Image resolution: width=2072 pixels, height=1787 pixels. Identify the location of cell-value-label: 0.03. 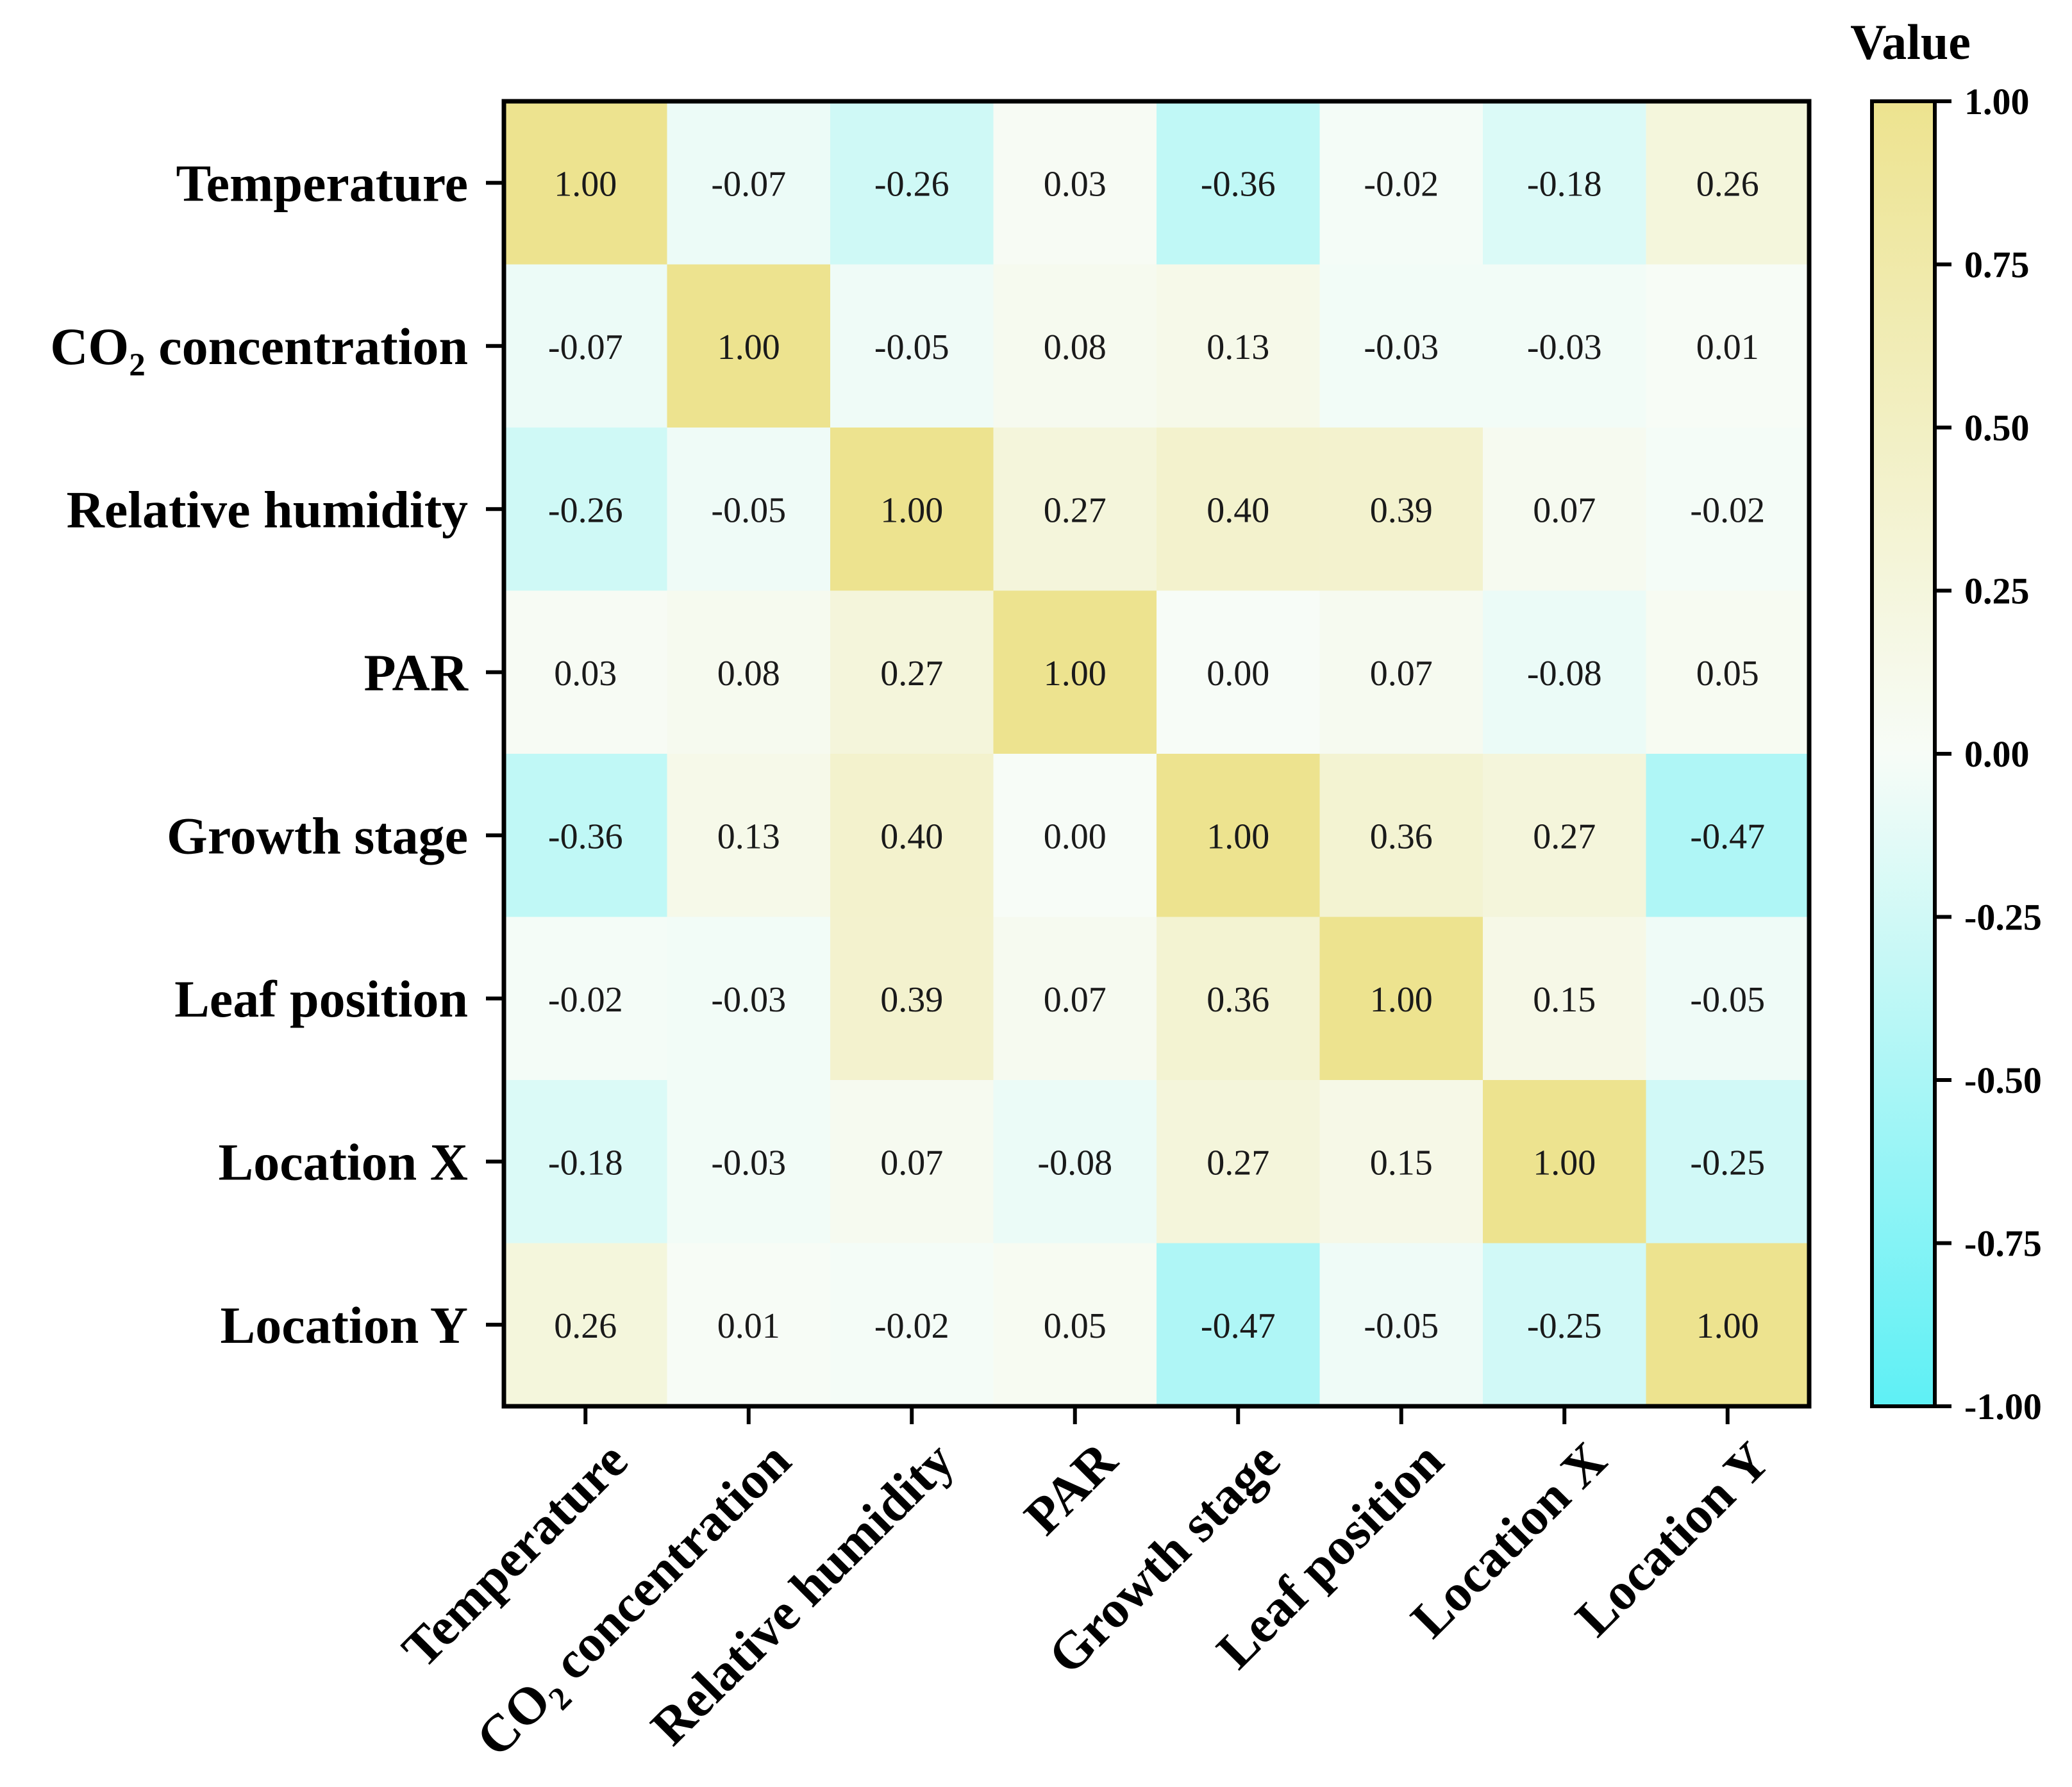
(585, 674).